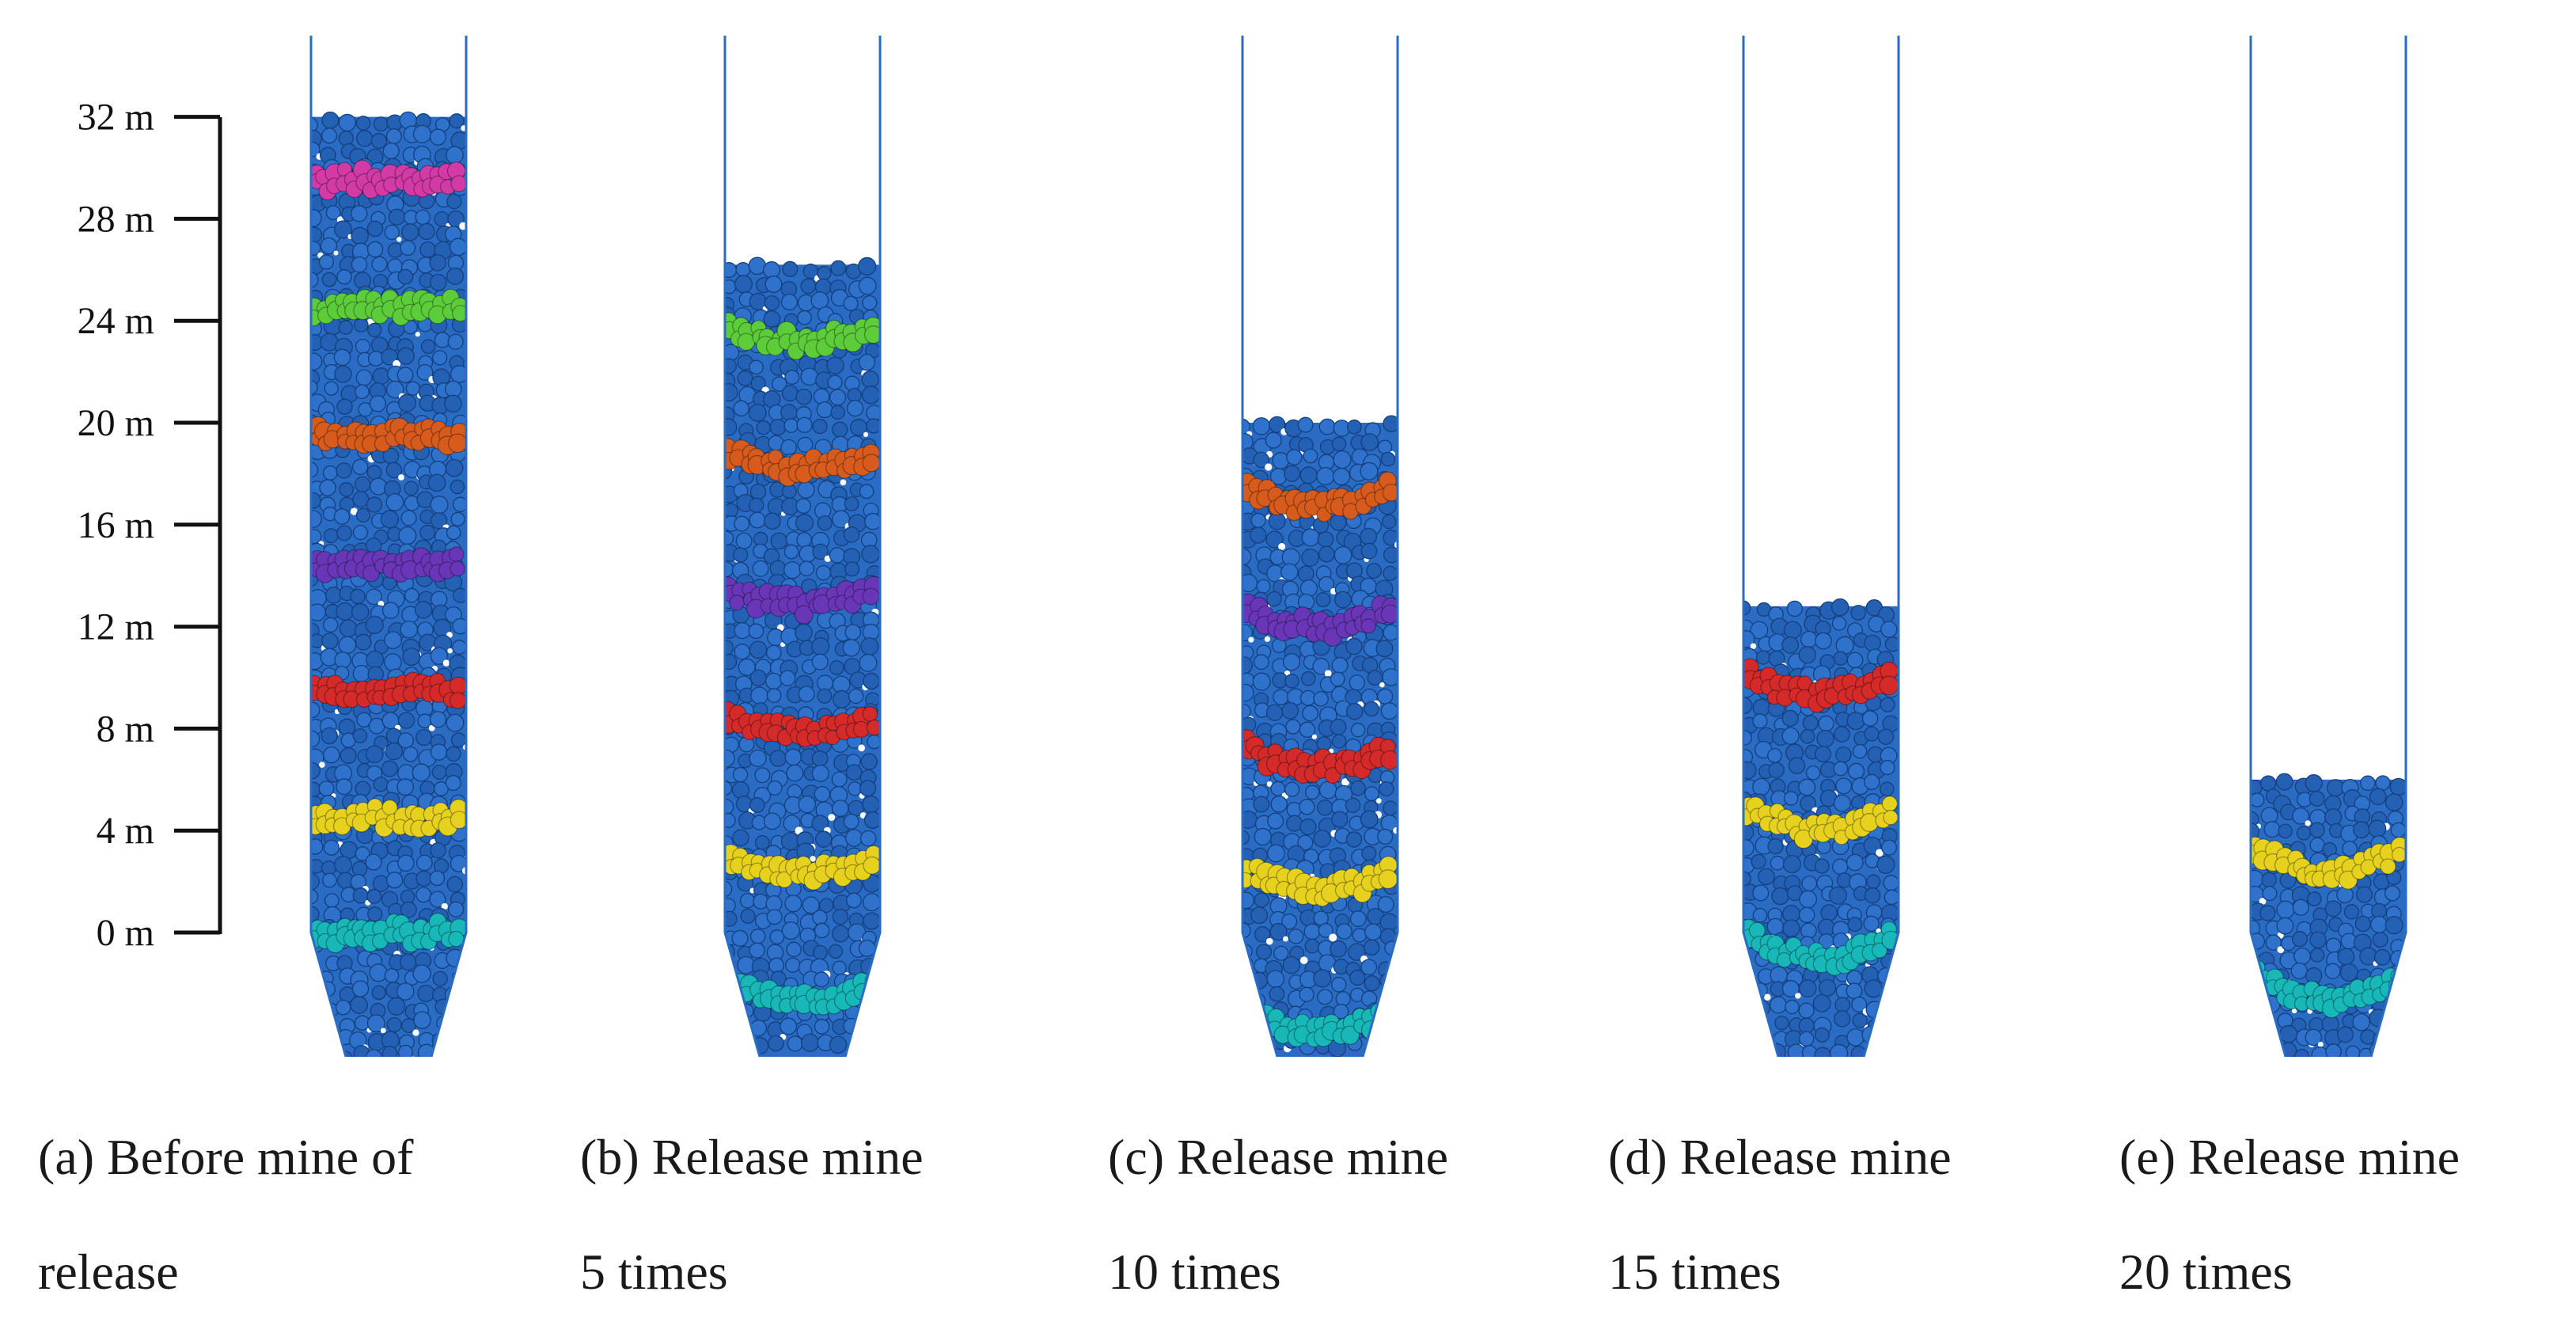 The height and width of the screenshot is (1322, 2576). I want to click on axis-tick-label: 4 m, so click(125, 831).